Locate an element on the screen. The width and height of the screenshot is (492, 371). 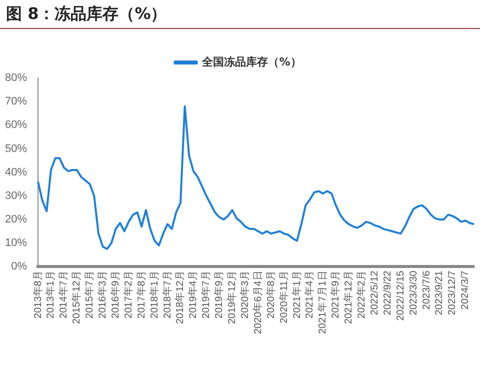
x-tick-label: 2022/5/12 is located at coordinates (374, 293).